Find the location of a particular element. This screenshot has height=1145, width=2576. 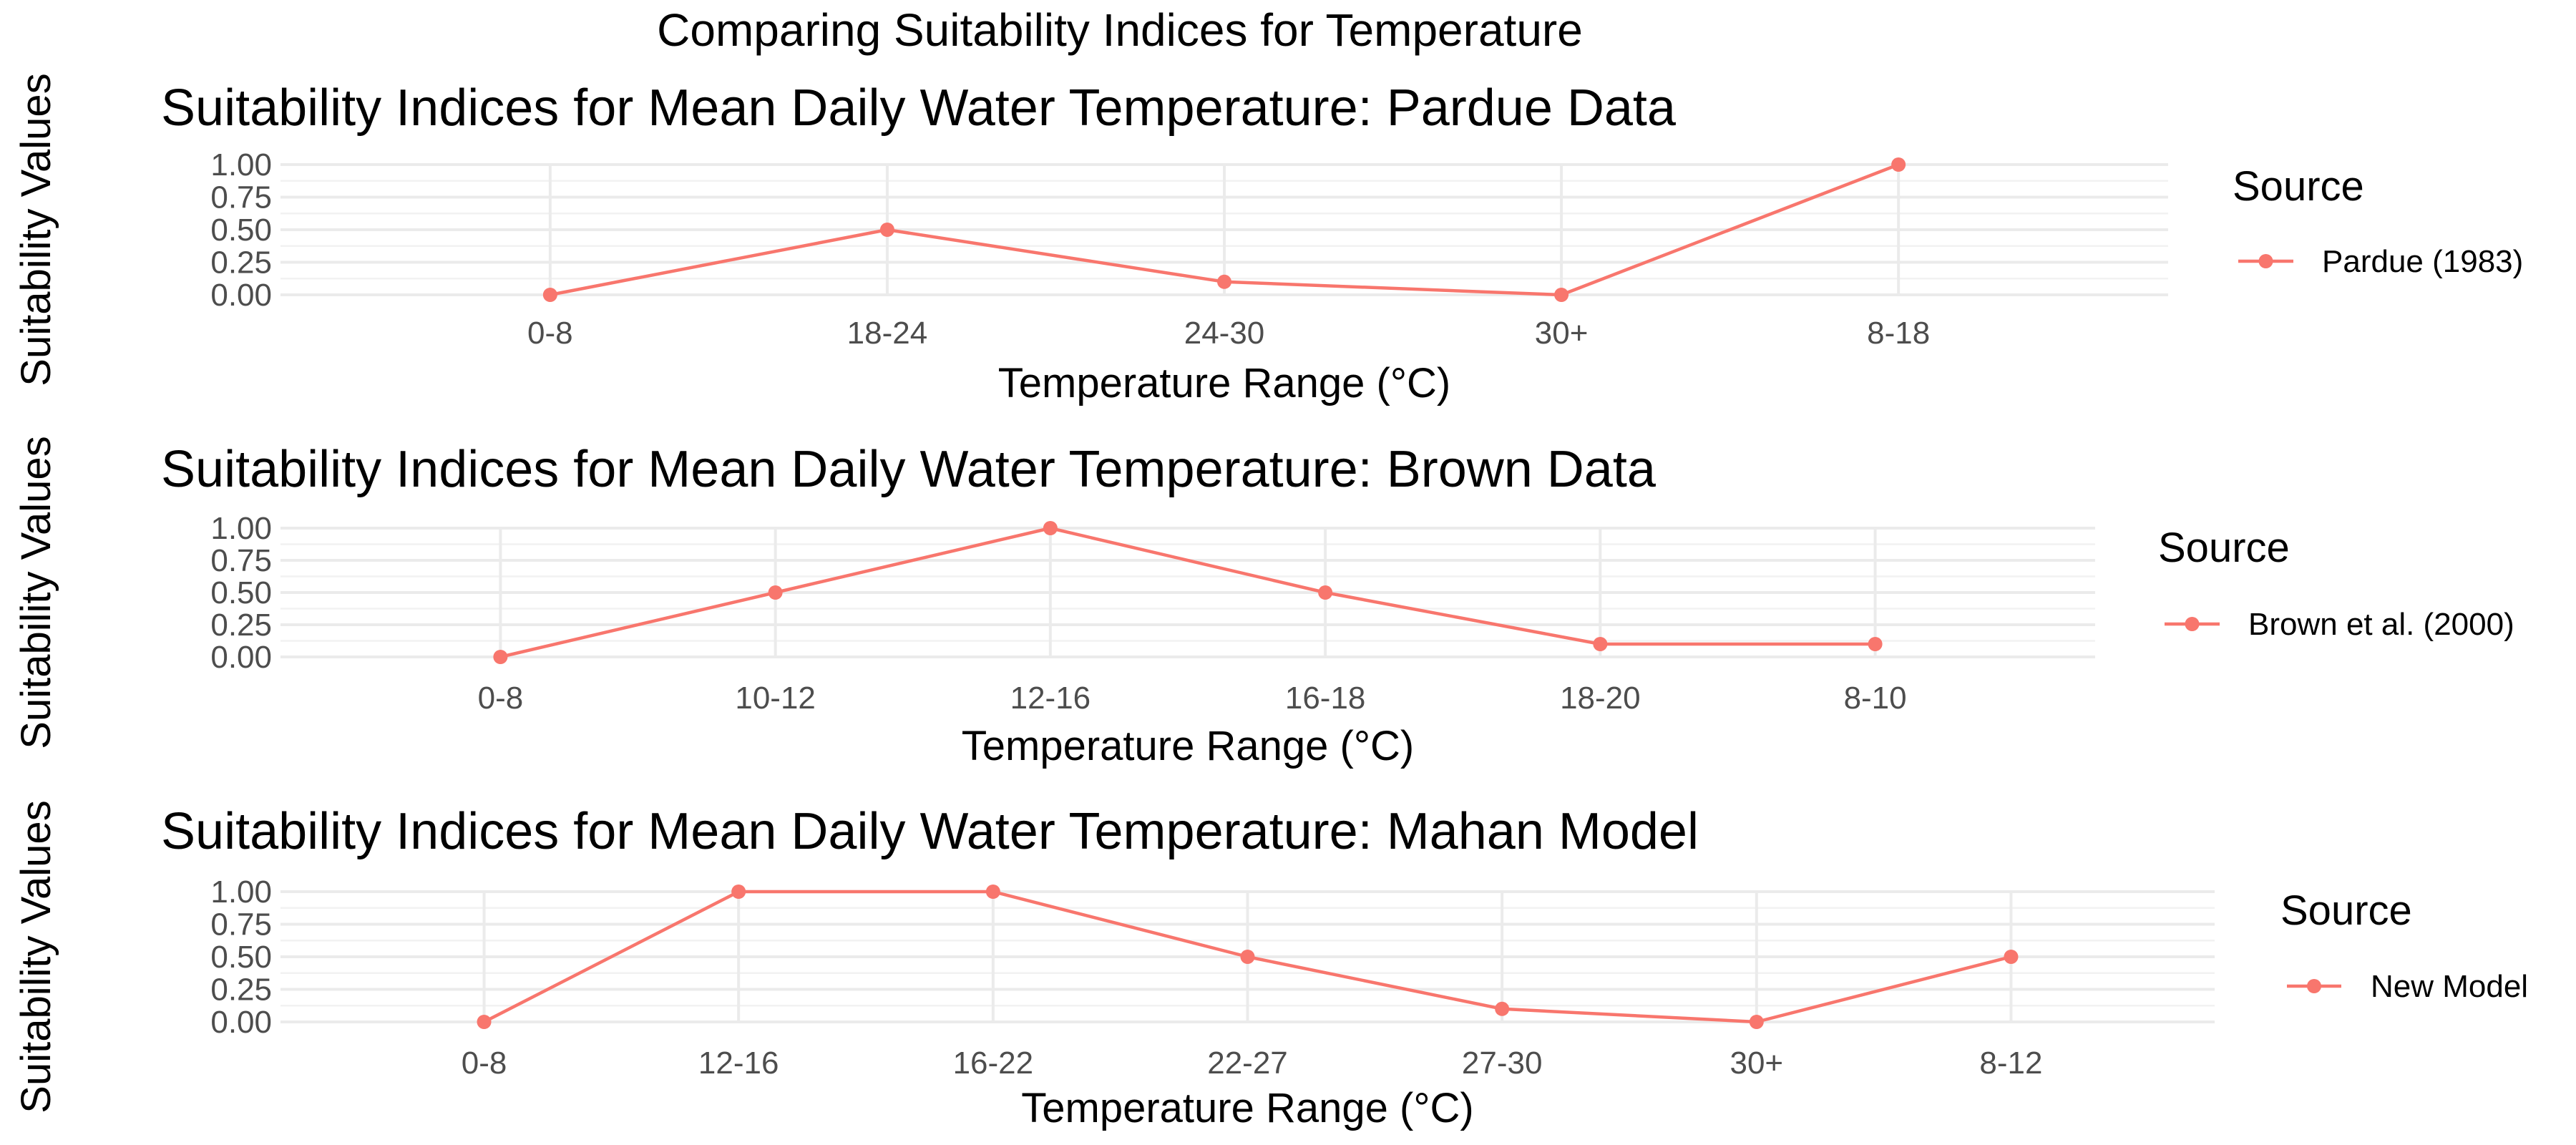

x-tick-label: 8-10 is located at coordinates (1875, 698).